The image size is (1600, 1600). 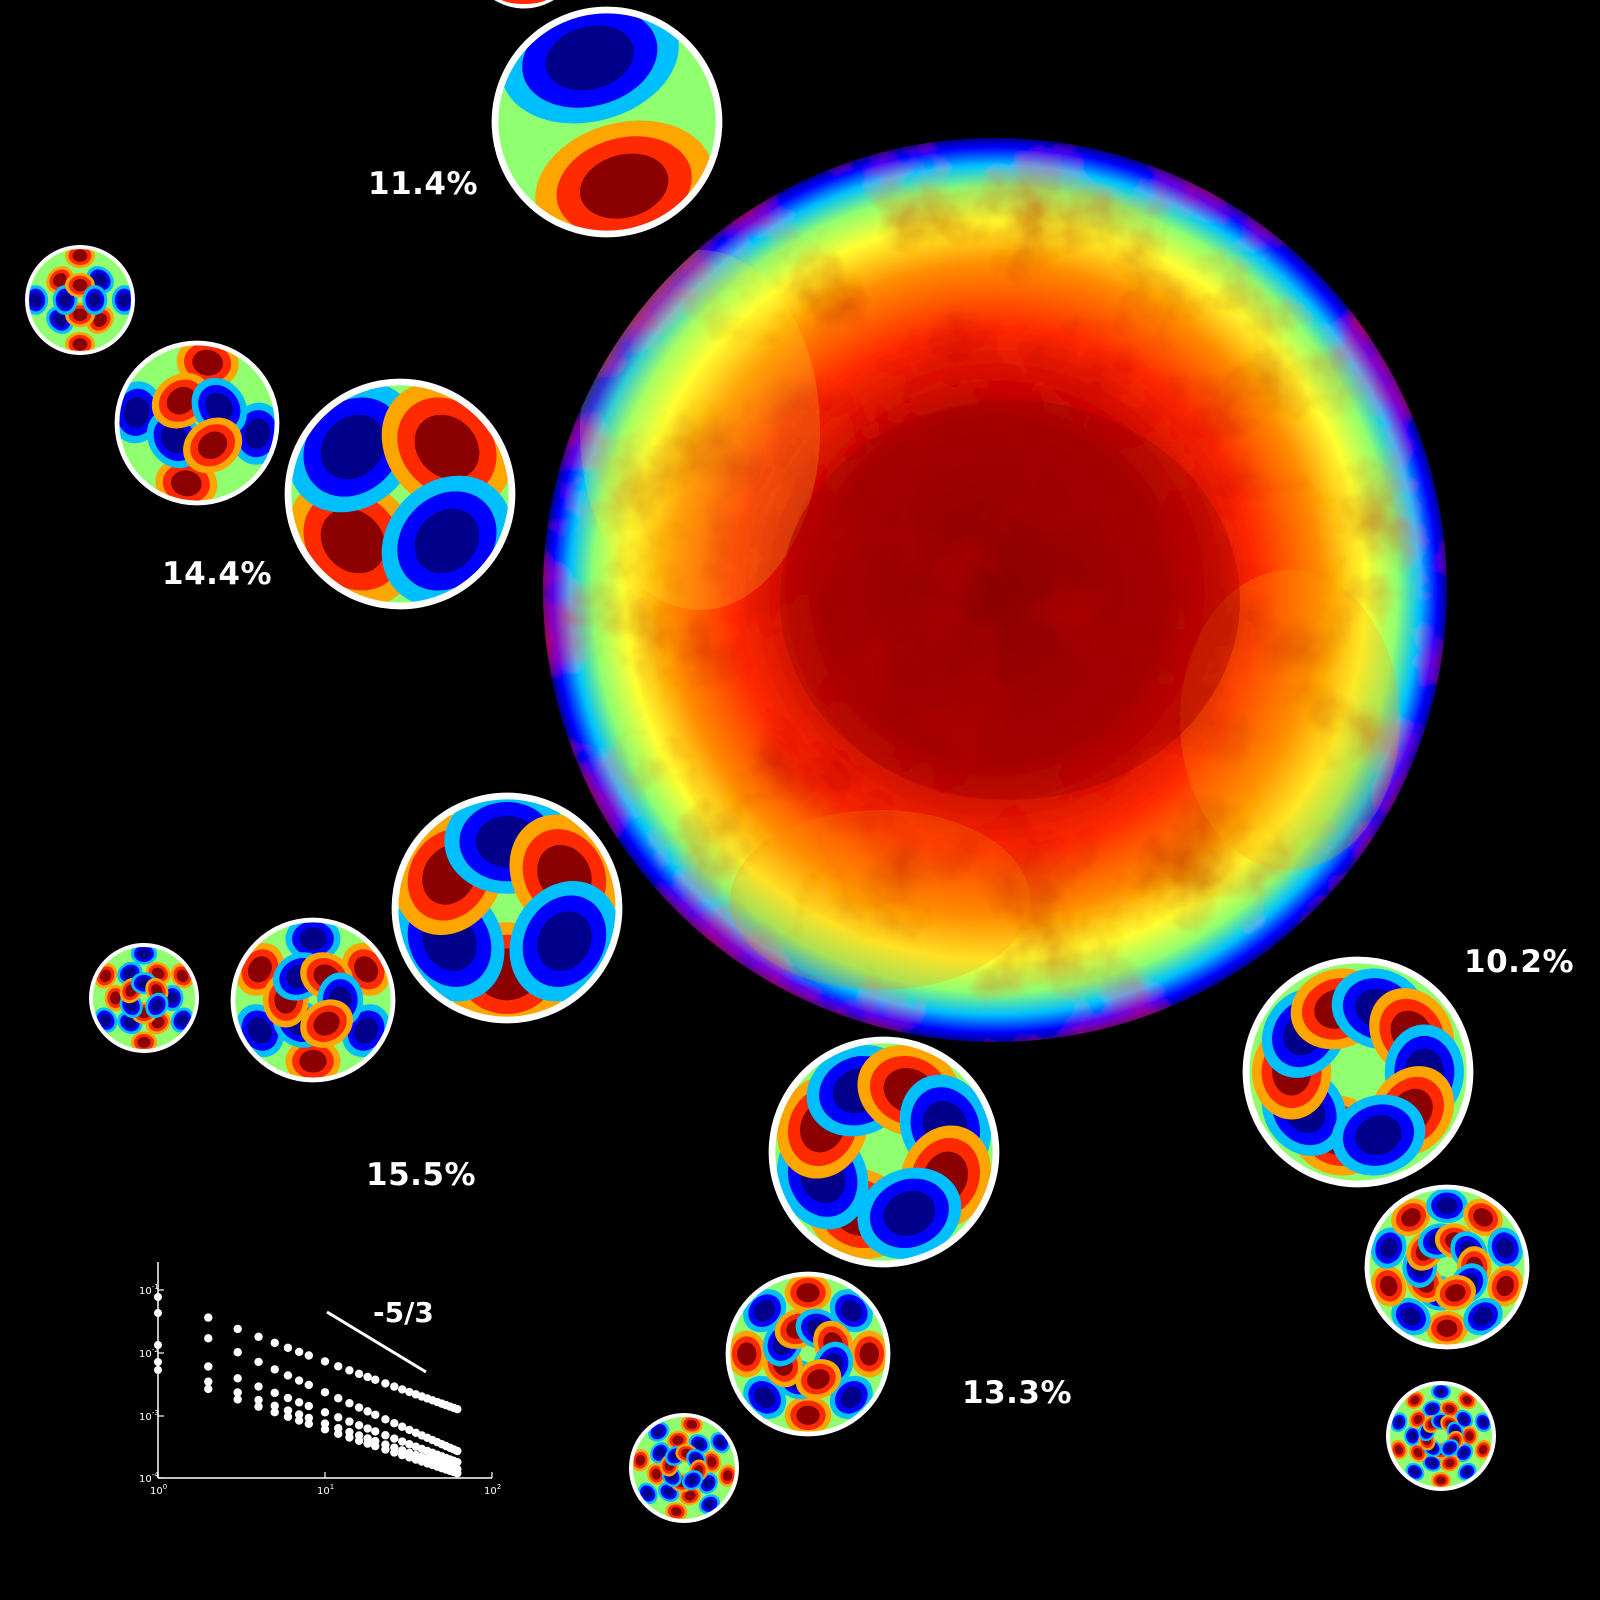 What do you see at coordinates (217, 574) in the screenshot?
I see `mode-group-2-percentage: 14.4%` at bounding box center [217, 574].